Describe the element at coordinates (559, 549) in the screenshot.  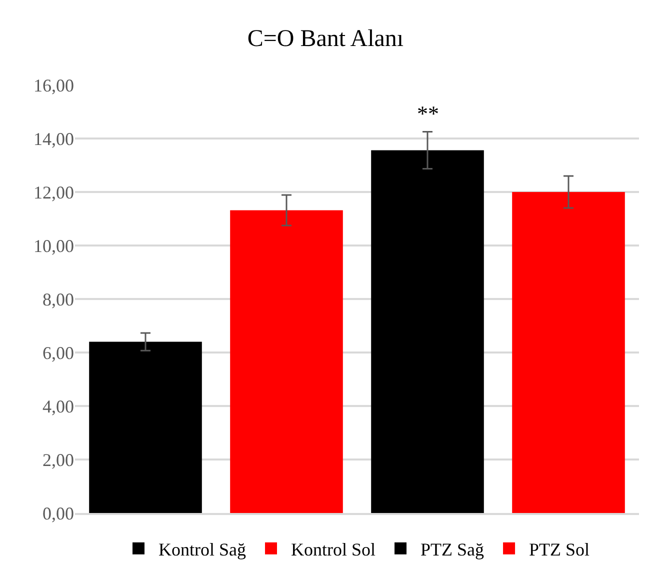
I see `legend-label: PTZ Sol` at that location.